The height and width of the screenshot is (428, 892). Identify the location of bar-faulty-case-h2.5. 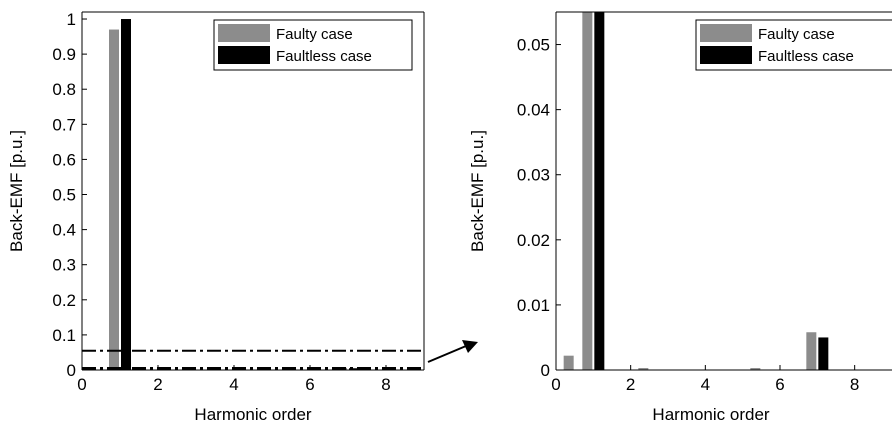
(643, 369).